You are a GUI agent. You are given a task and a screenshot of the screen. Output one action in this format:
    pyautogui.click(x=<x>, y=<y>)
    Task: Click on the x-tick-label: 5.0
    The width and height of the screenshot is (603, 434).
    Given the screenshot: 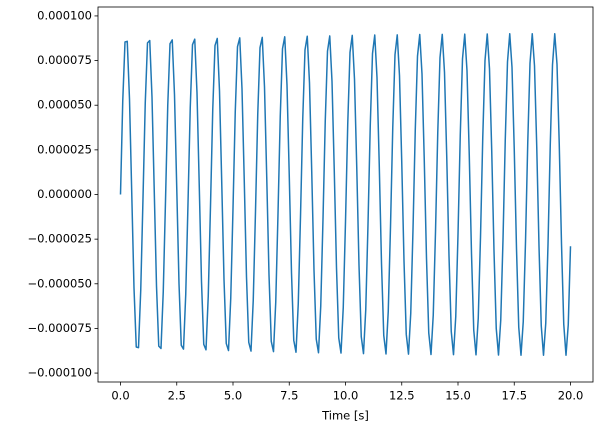 What is the action you would take?
    pyautogui.click(x=233, y=396)
    